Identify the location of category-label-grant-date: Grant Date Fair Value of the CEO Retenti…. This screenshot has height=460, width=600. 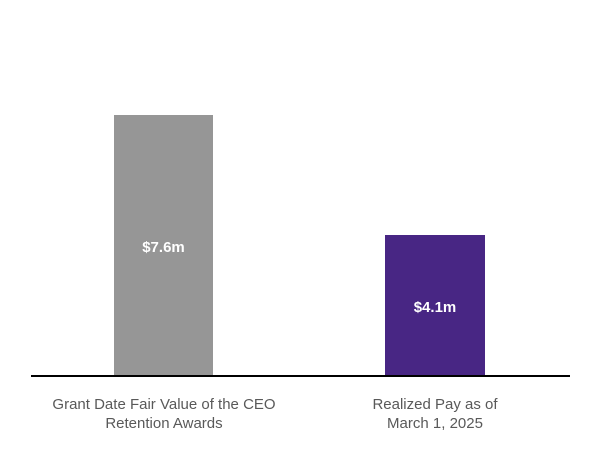
(164, 414).